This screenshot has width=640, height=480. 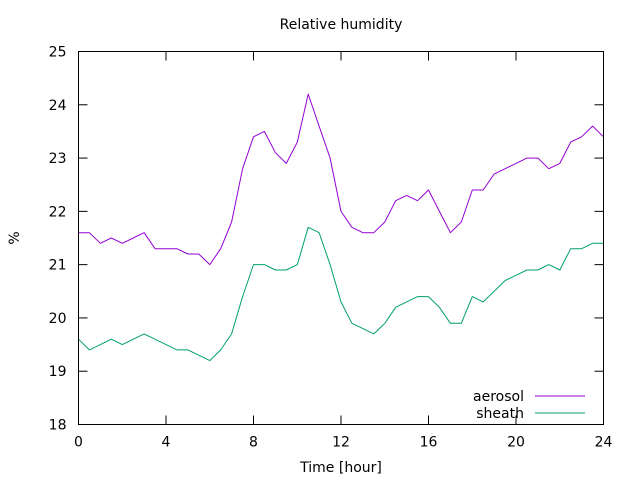 I want to click on x-tick-label: 0, so click(x=78, y=443).